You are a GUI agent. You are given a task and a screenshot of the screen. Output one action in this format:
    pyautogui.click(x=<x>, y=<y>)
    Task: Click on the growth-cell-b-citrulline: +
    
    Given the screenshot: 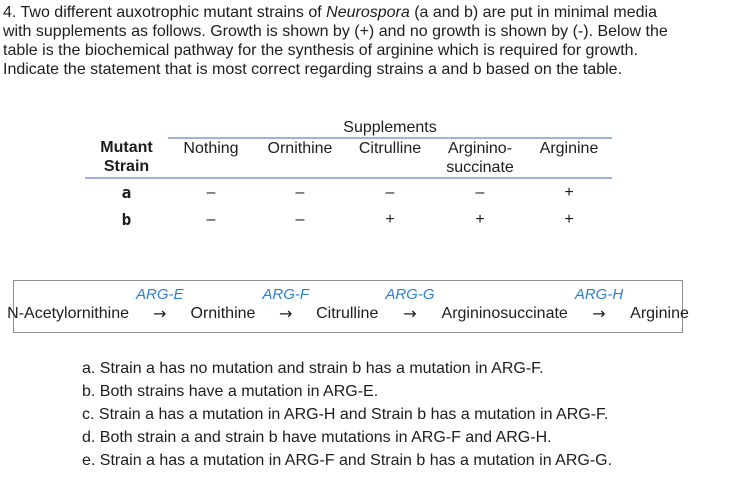 What is the action you would take?
    pyautogui.click(x=390, y=219)
    